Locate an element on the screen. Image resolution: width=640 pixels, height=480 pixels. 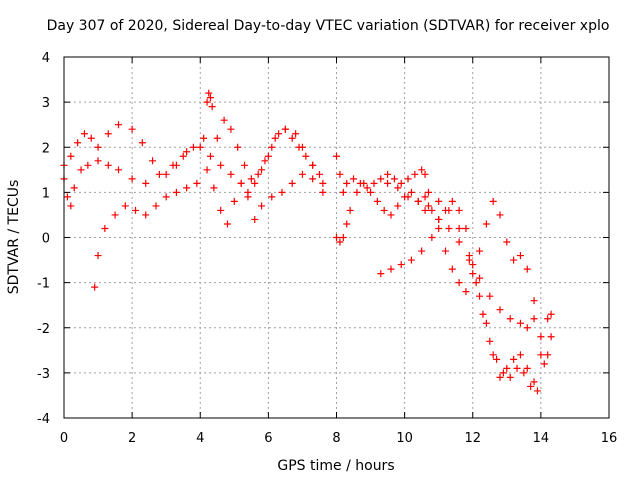
series-track-a is located at coordinates (193, 158).